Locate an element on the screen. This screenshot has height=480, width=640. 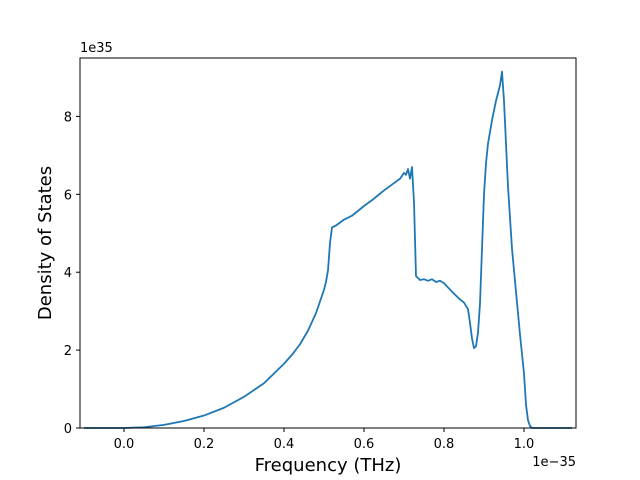
x-offset-text: 1e−35 is located at coordinates (554, 462).